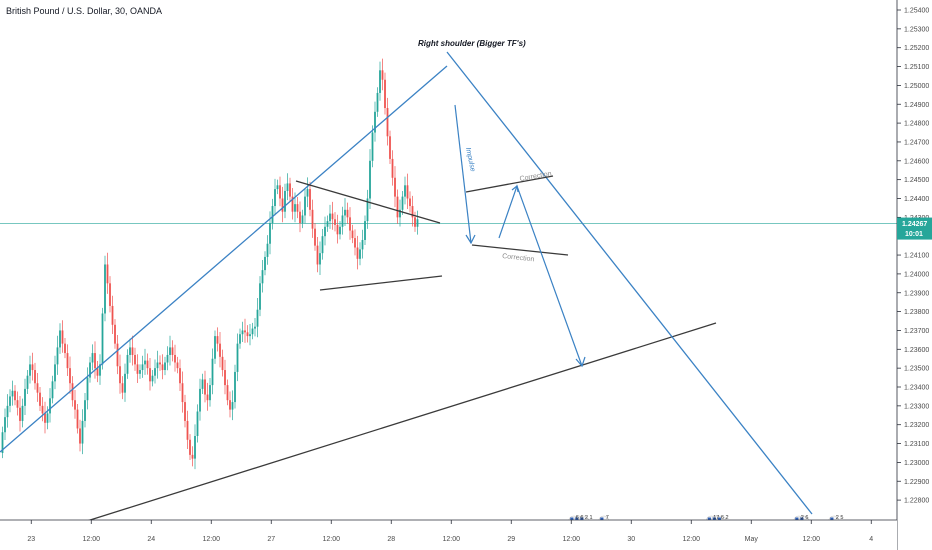 The width and height of the screenshot is (932, 550). I want to click on triangle-upper-line, so click(368, 202).